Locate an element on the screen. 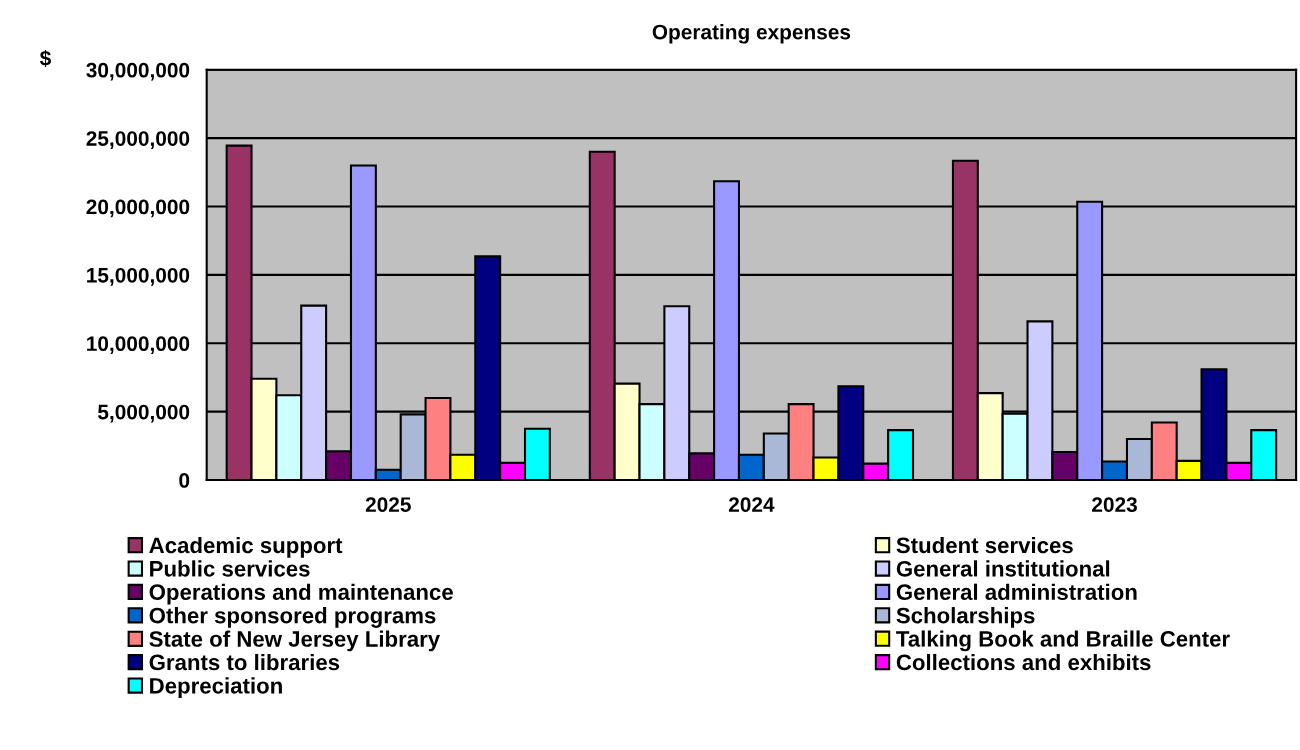 The width and height of the screenshot is (1300, 750). legend-label: Collections and exhibits is located at coordinates (1023, 662).